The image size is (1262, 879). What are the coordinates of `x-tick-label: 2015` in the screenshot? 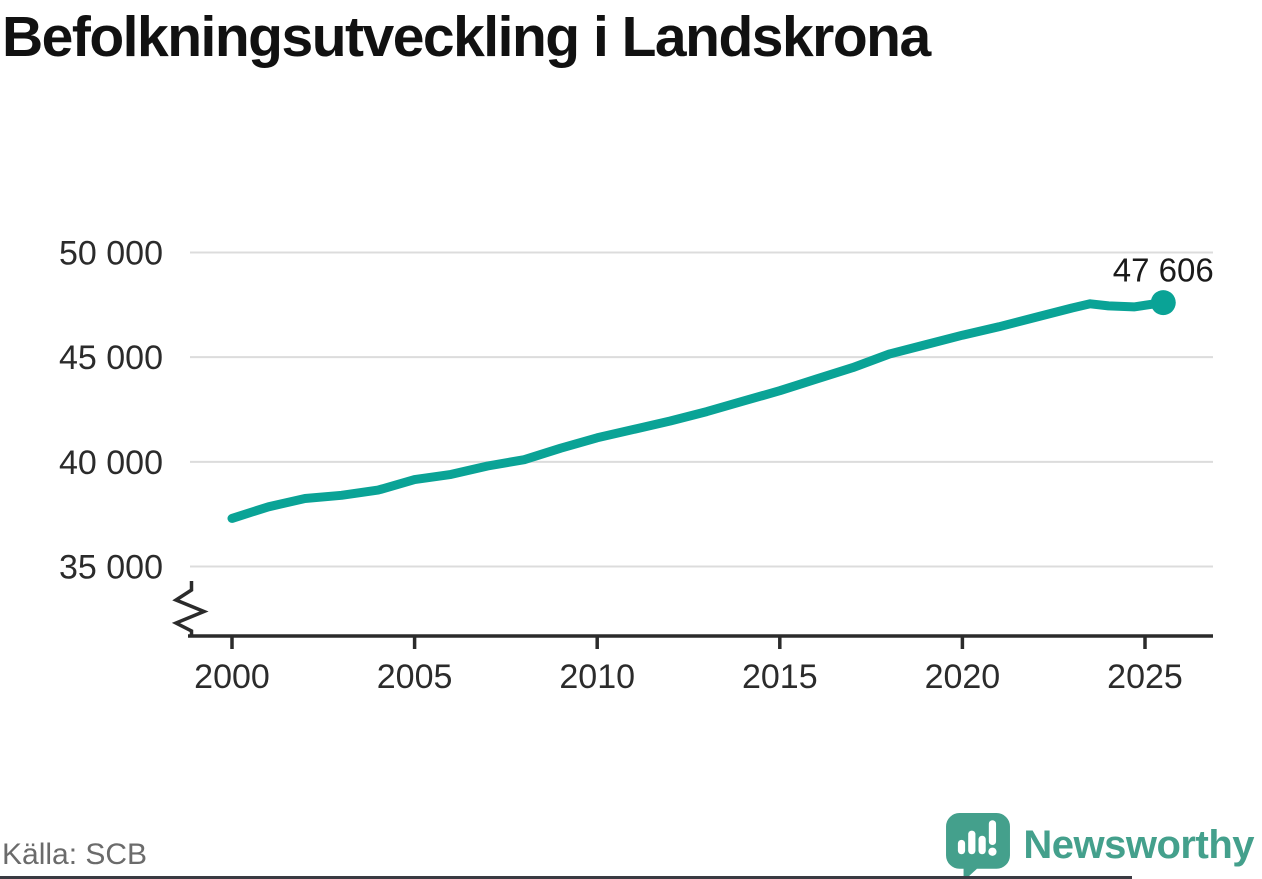 It's located at (780, 677).